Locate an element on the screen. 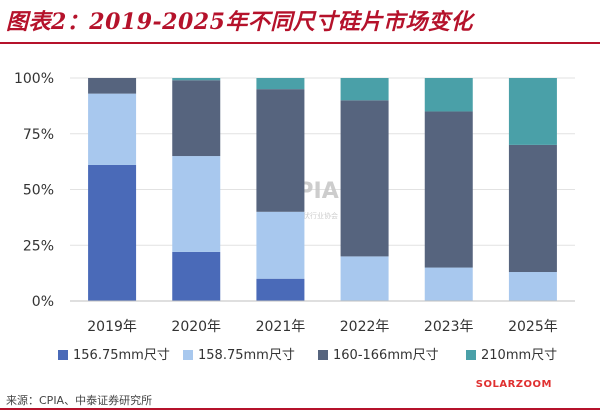 The height and width of the screenshot is (412, 600). brand-logo: SOLARZOOM is located at coordinates (513, 384).